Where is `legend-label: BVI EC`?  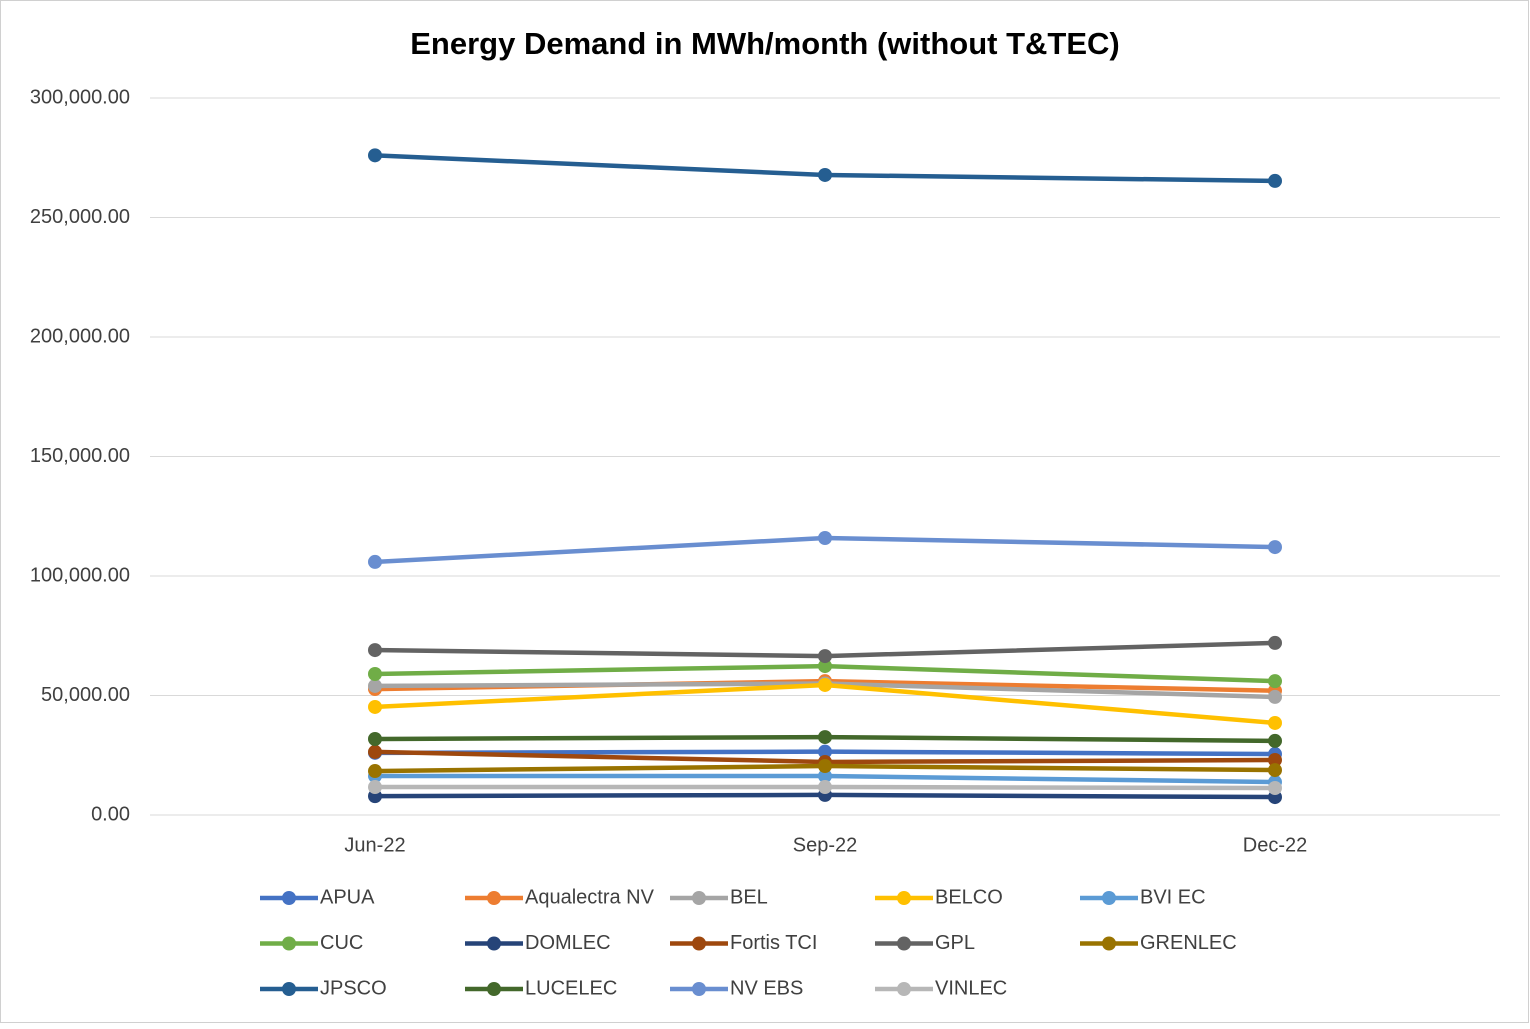
legend-label: BVI EC is located at coordinates (1173, 897).